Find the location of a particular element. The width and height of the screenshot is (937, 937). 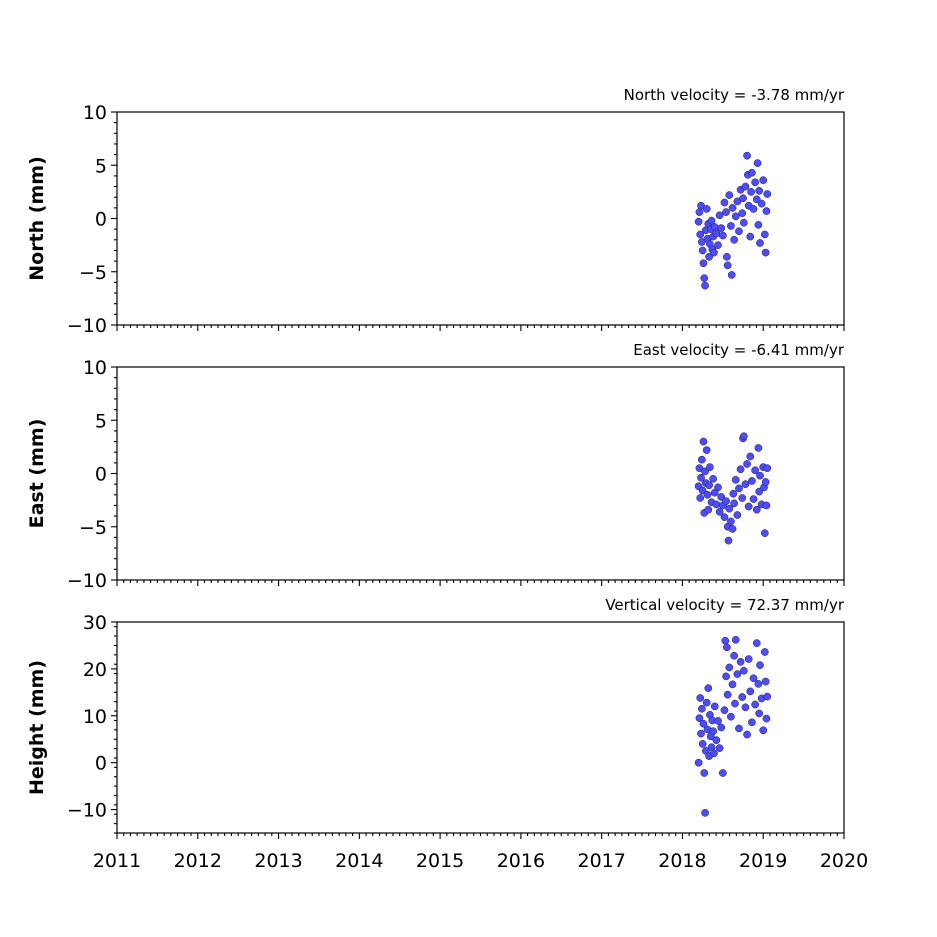

height-velocity-annotation: Vertical velocity = 72.37 mm/yr is located at coordinates (725, 605).